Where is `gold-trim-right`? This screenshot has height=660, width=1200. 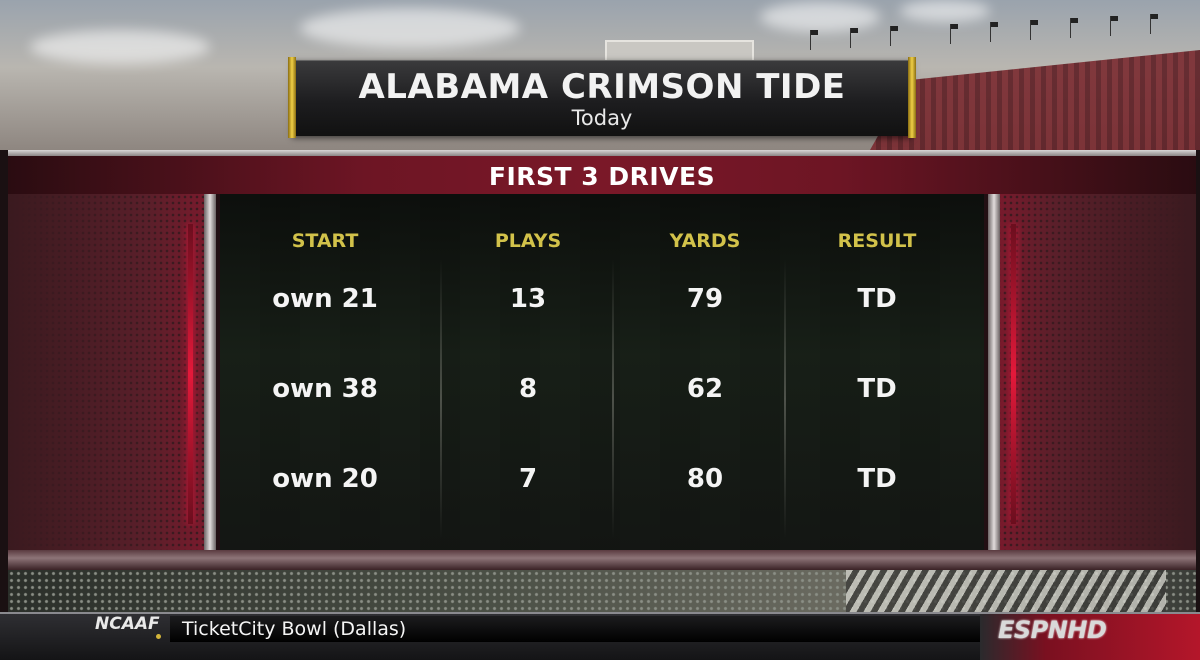 gold-trim-right is located at coordinates (912, 97).